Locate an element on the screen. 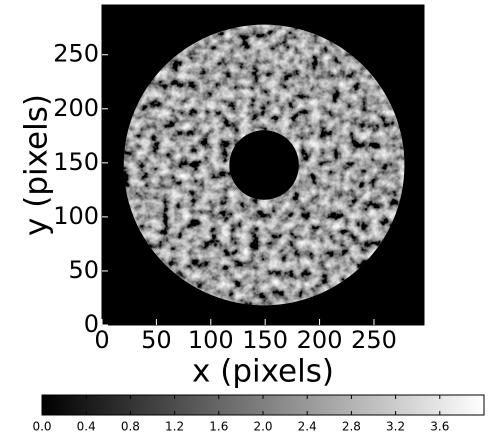  x-tick-label: 50 is located at coordinates (156, 340).